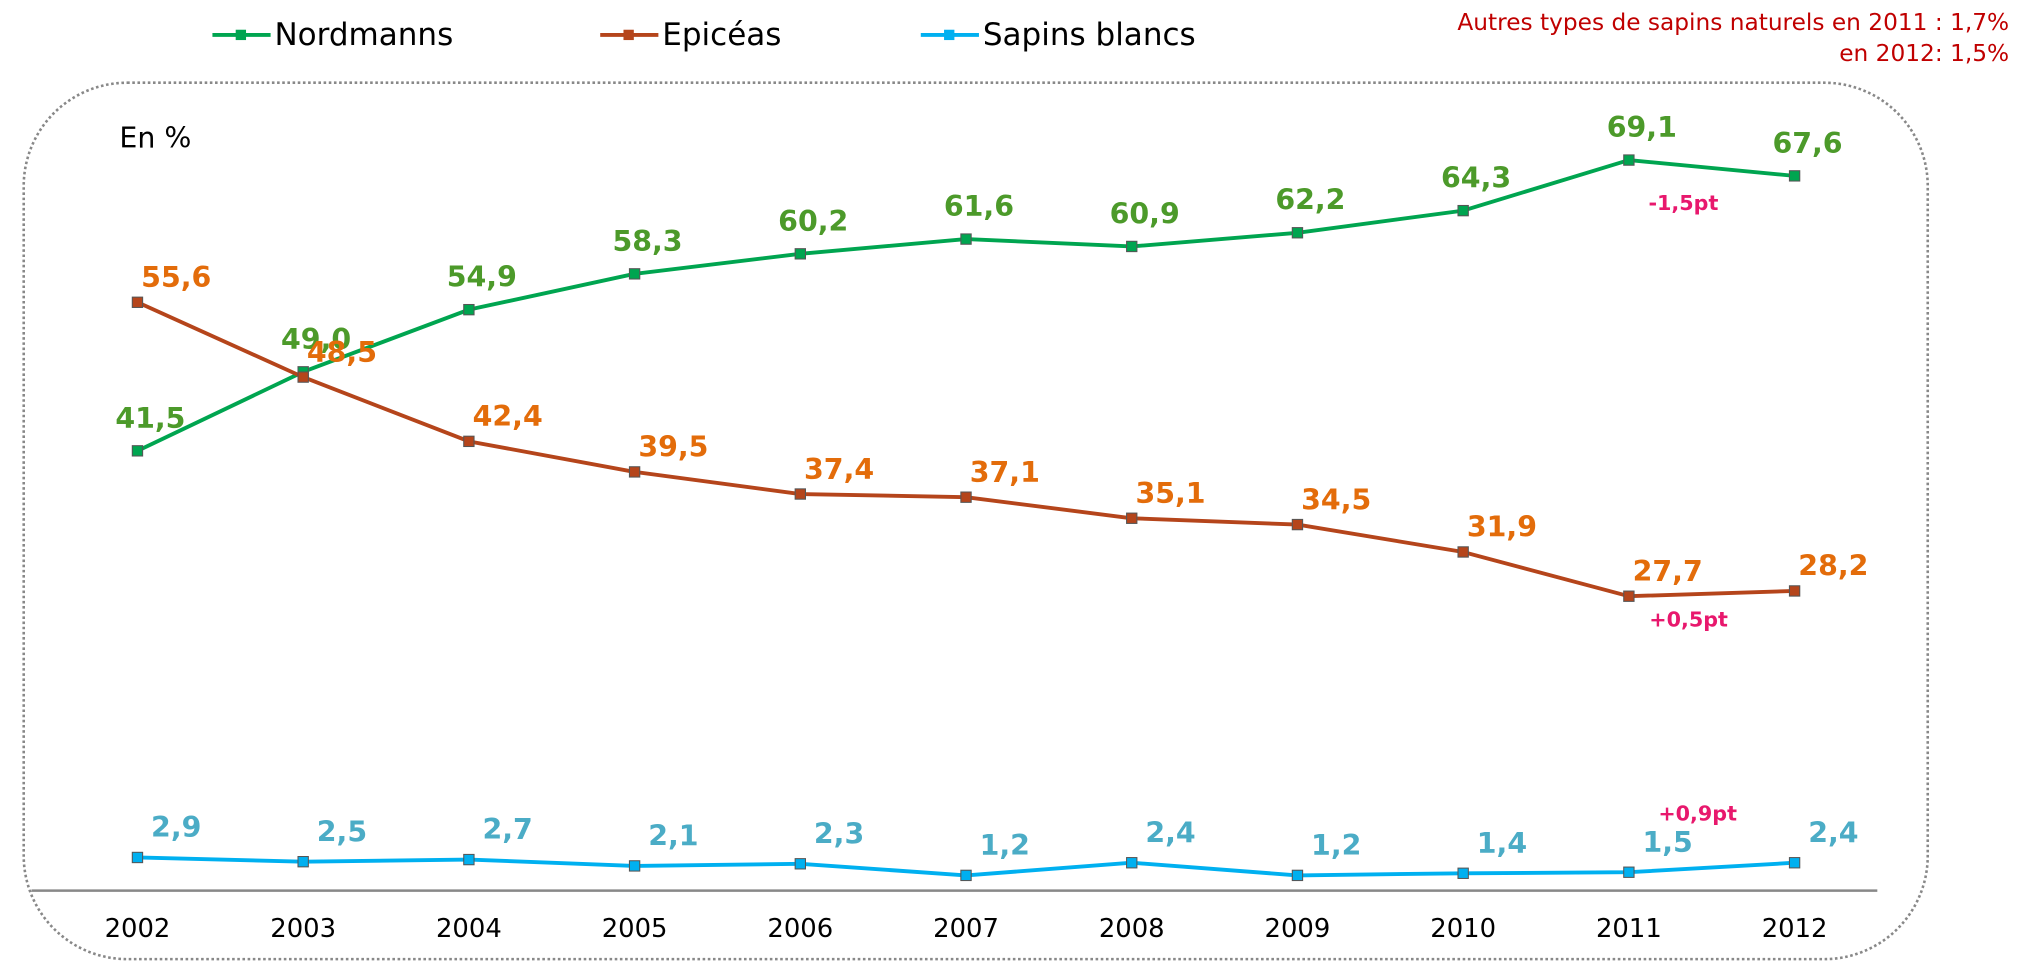  Describe the element at coordinates (316, 339) in the screenshot. I see `value-label: 49,0` at that location.